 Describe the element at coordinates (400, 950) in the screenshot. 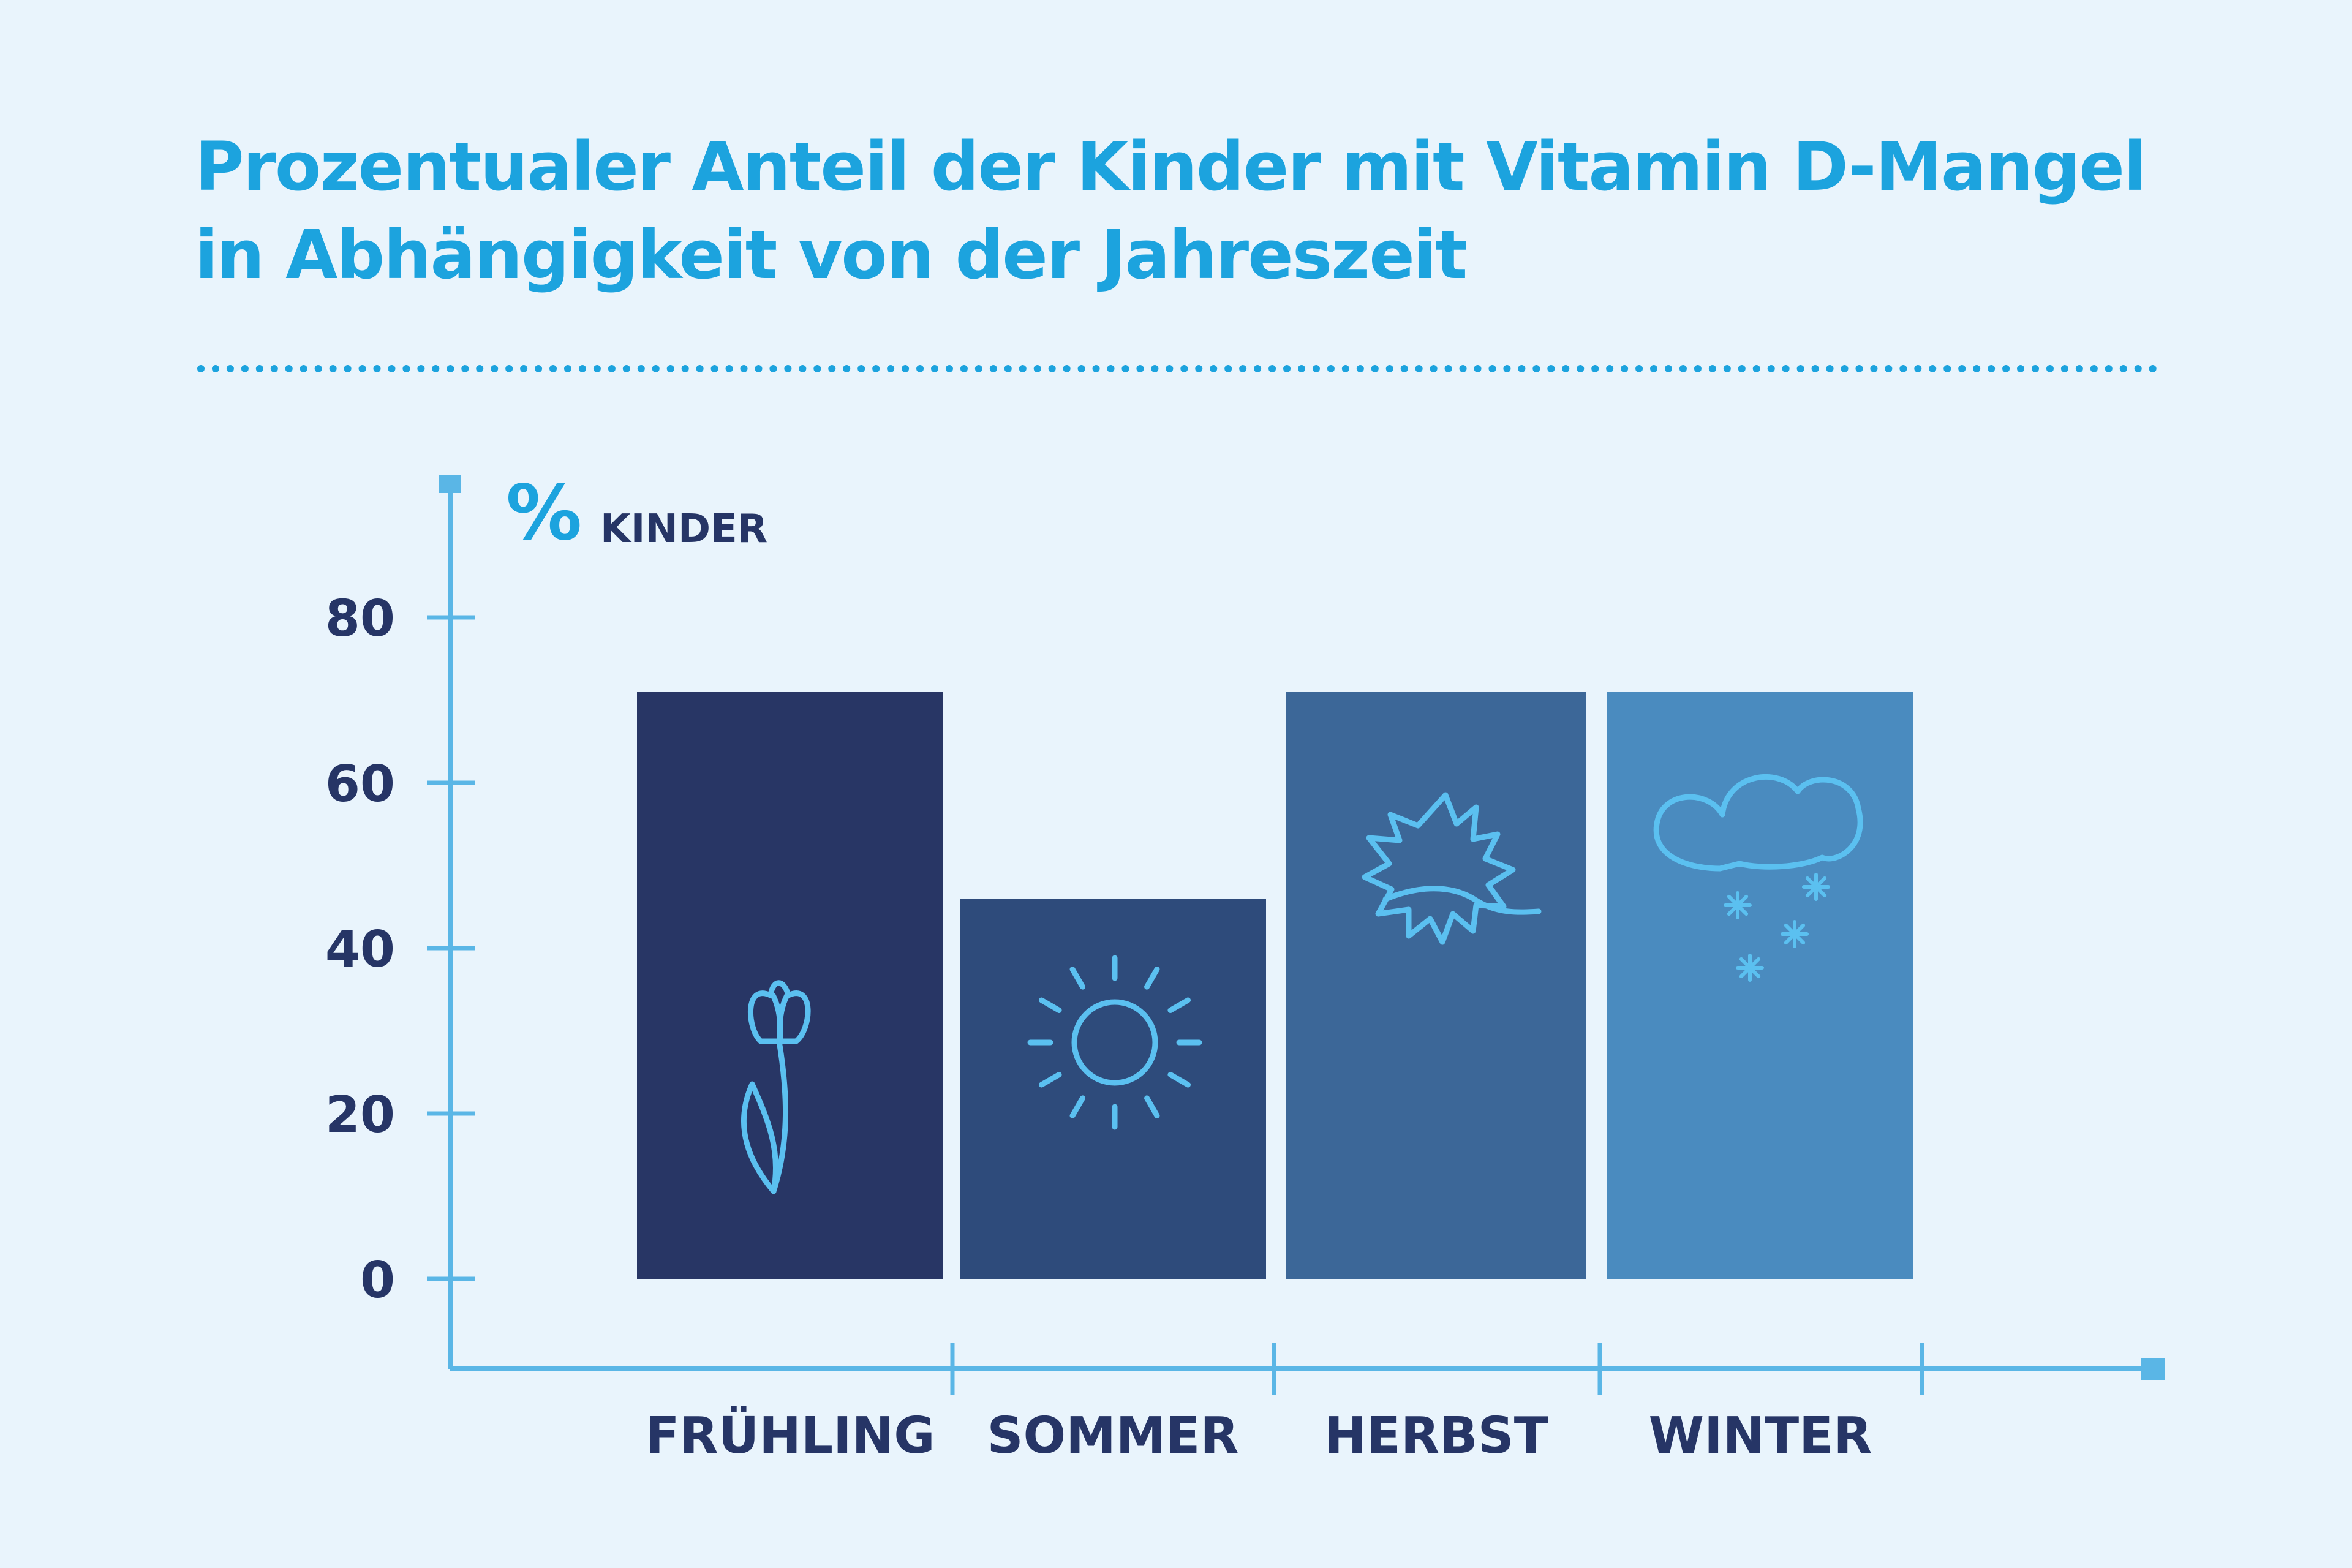

I see `y-axis-ticks: 0 20 40 60 80` at that location.